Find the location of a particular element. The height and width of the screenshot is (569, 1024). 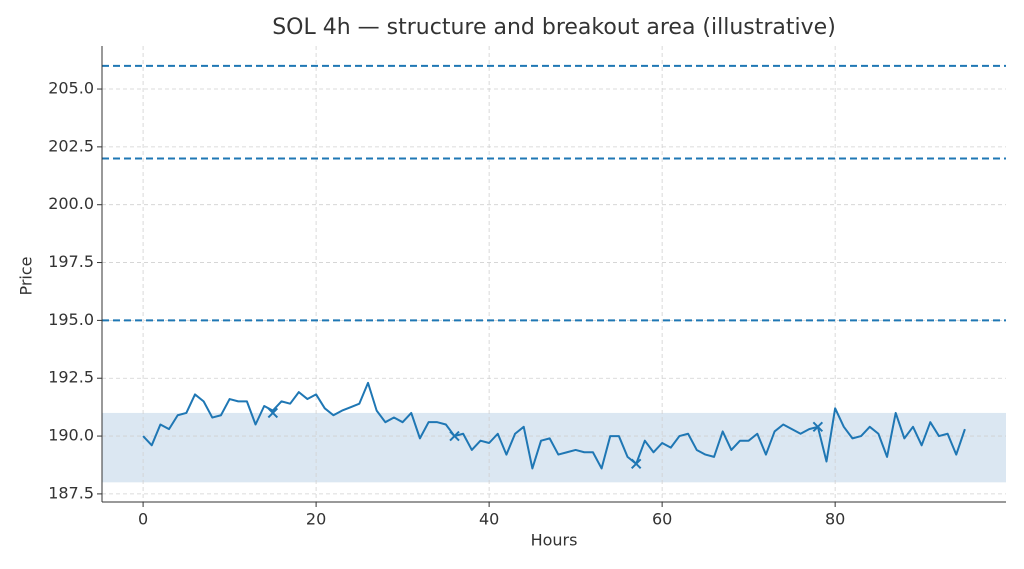

x-axis-label: Hours is located at coordinates (554, 540).